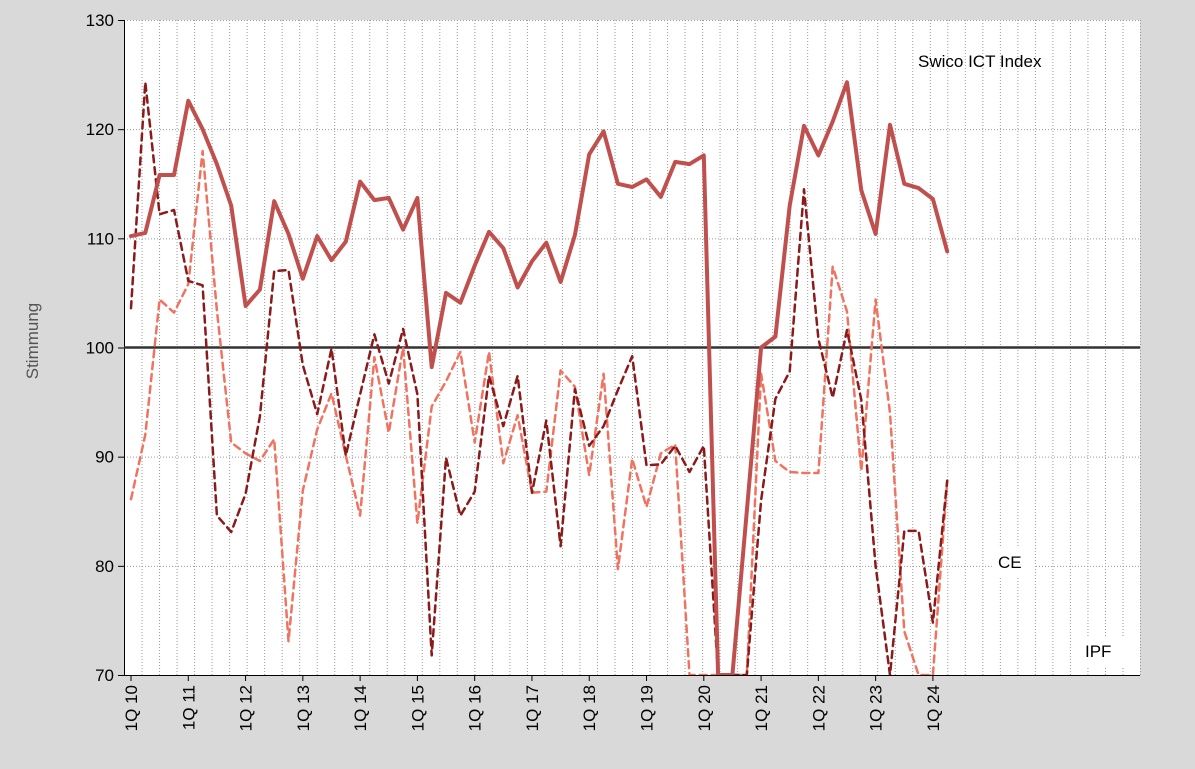 The height and width of the screenshot is (769, 1195). I want to click on y-tick-label: 90, so click(104, 457).